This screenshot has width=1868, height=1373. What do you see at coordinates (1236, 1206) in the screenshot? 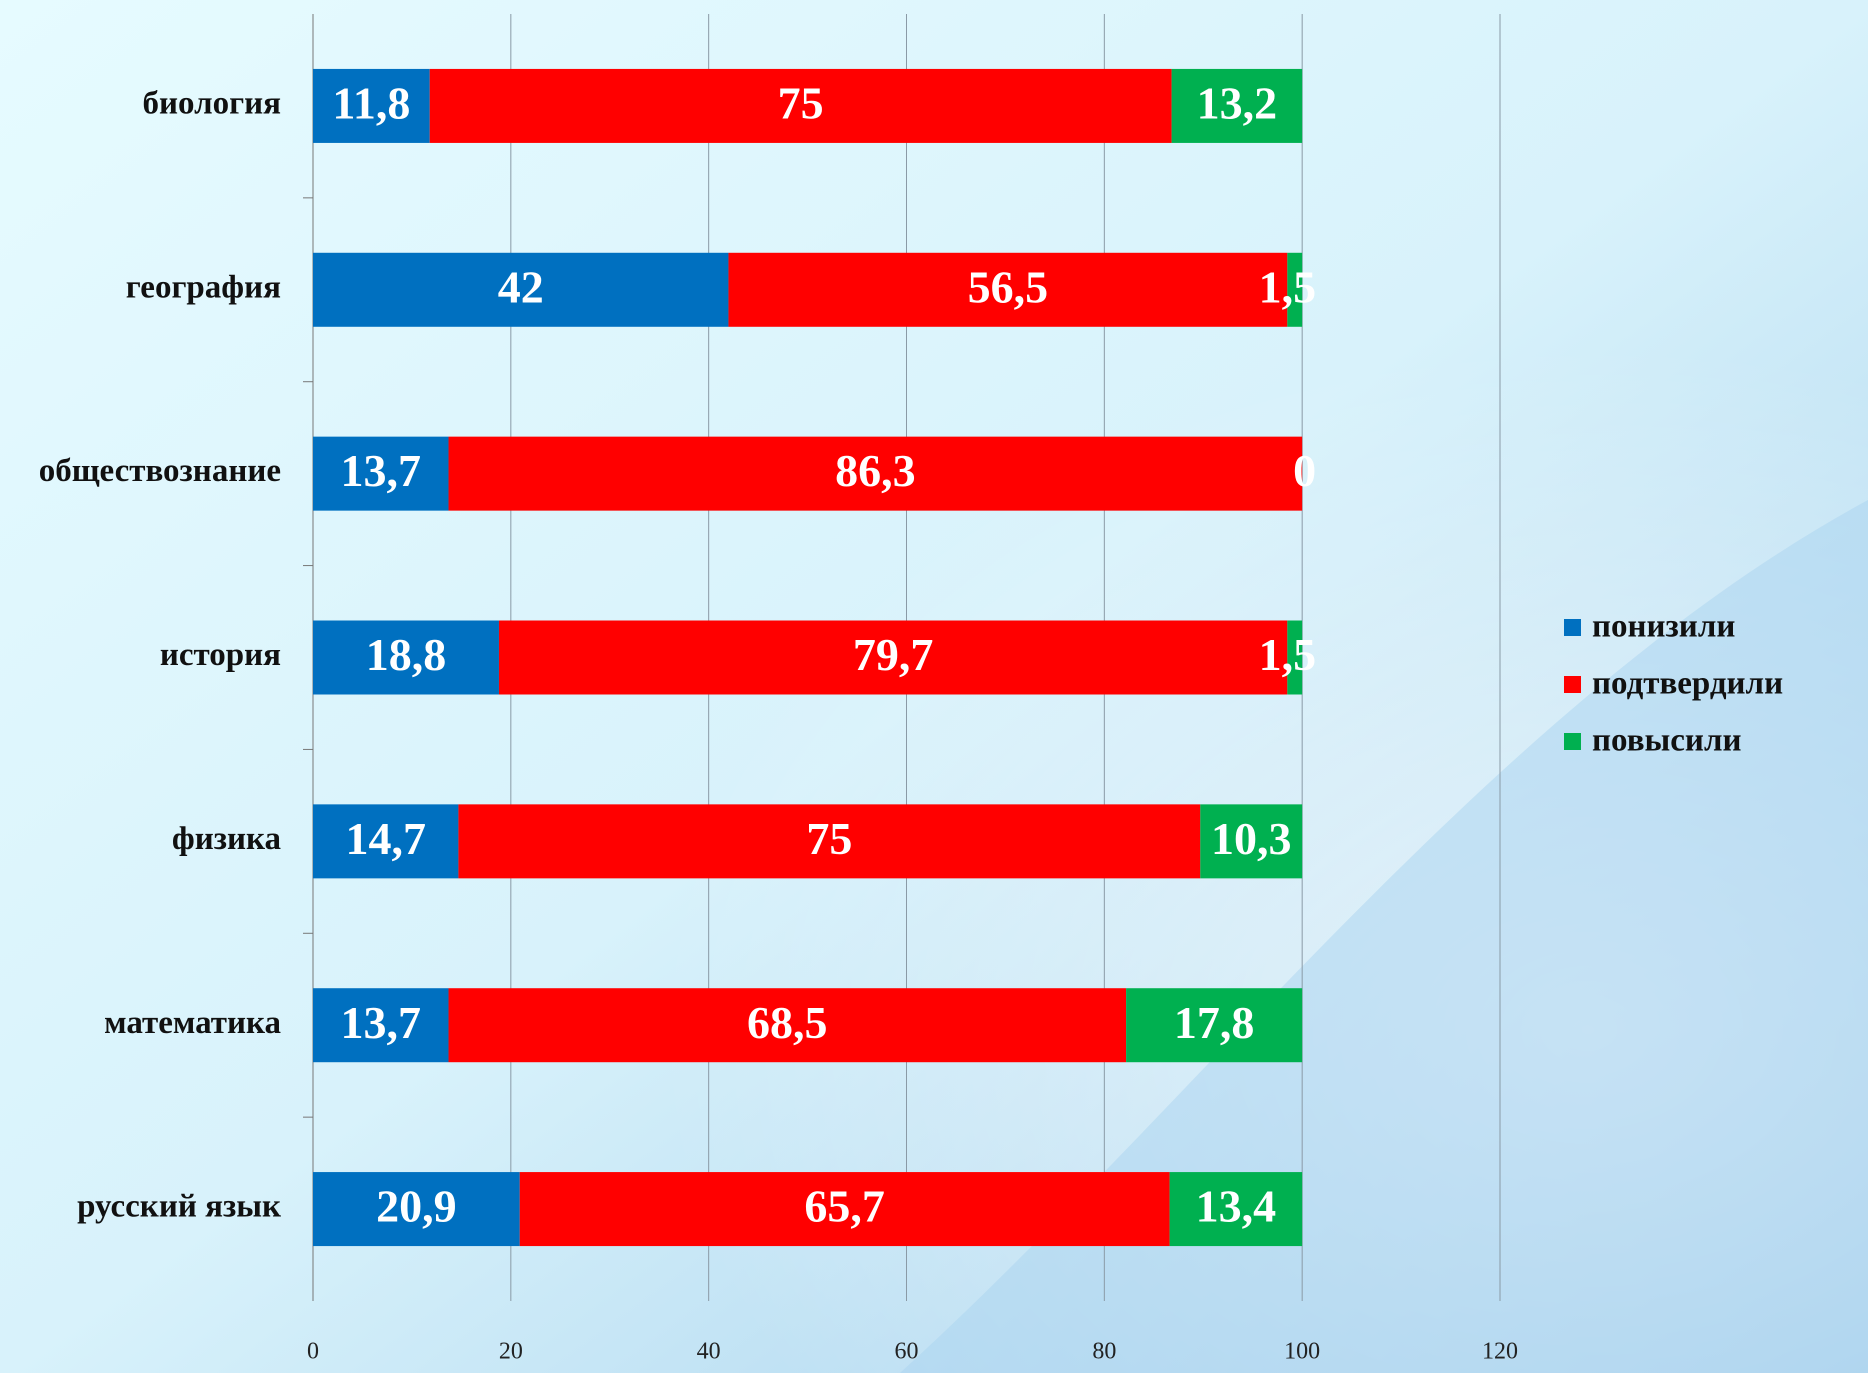
I see `data-label: 13,4` at bounding box center [1236, 1206].